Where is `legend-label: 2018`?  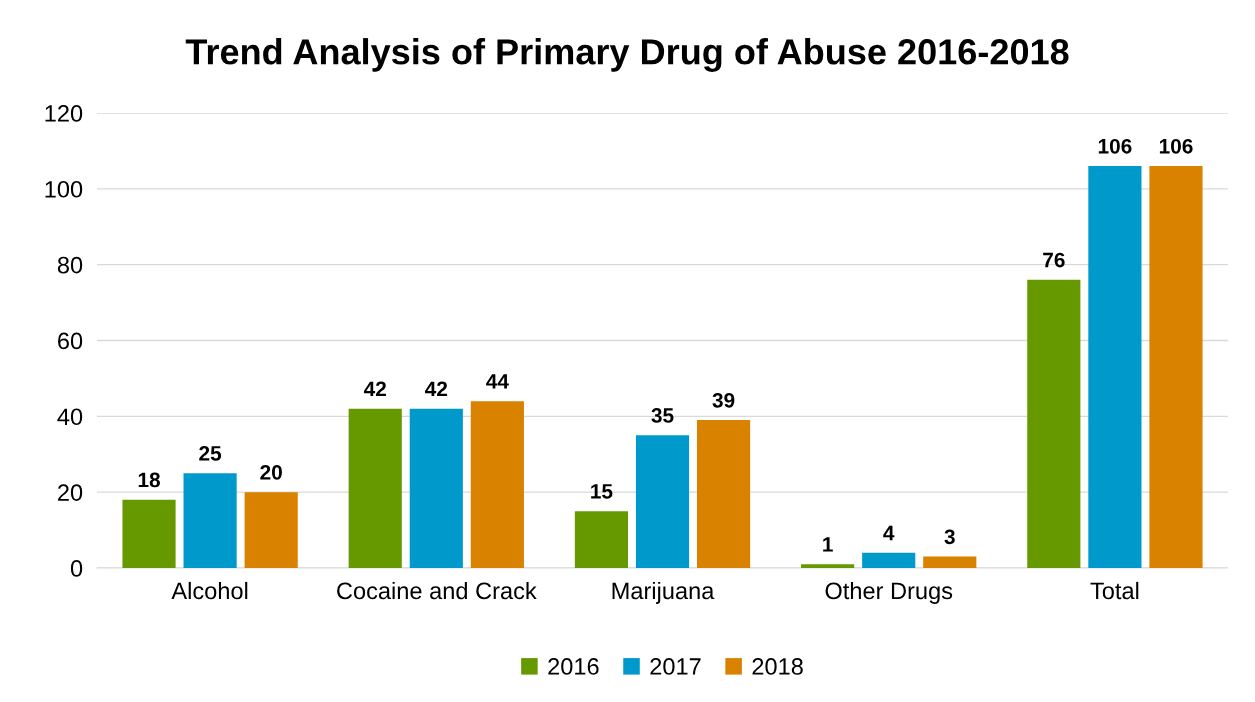 legend-label: 2018 is located at coordinates (777, 666).